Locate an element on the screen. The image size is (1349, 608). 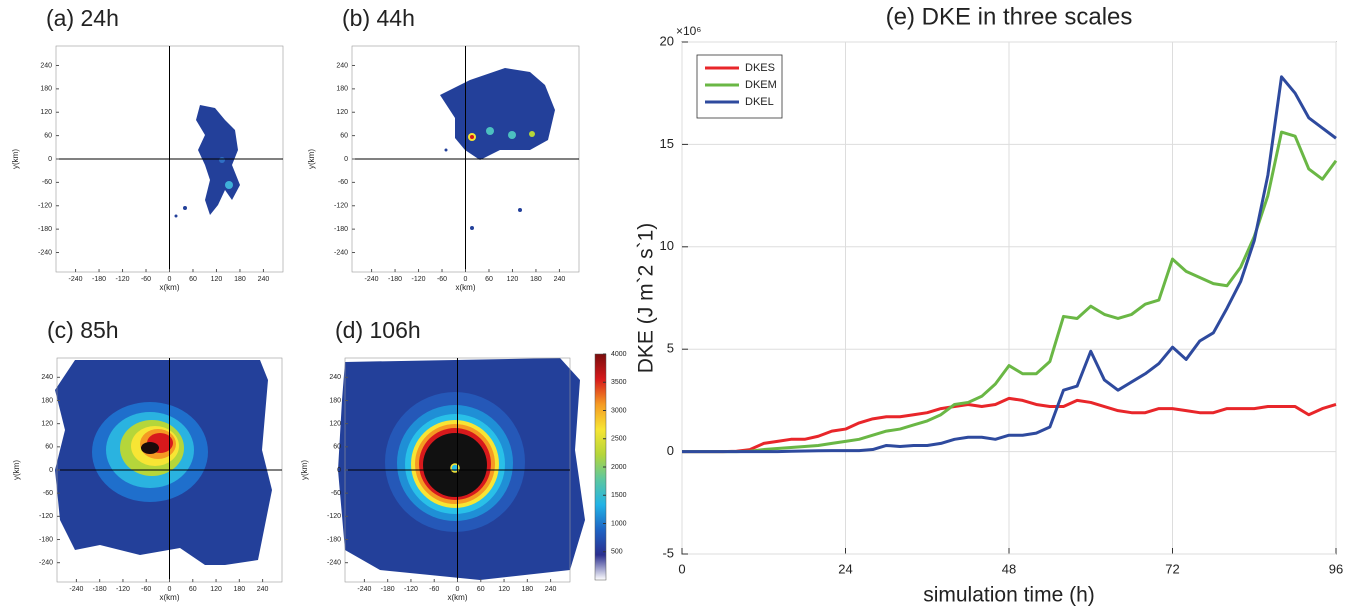
panel-title: (d) 106h is located at coordinates (378, 330).